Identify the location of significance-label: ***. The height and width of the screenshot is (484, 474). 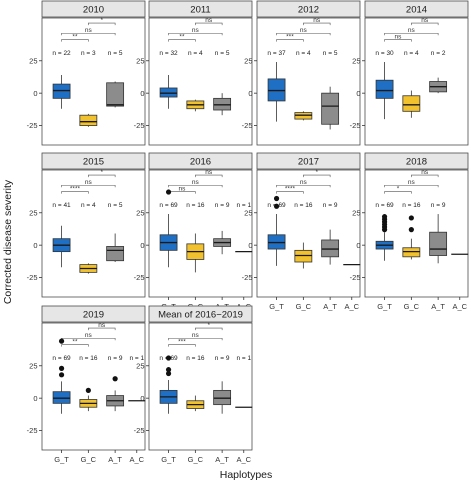
(290, 36).